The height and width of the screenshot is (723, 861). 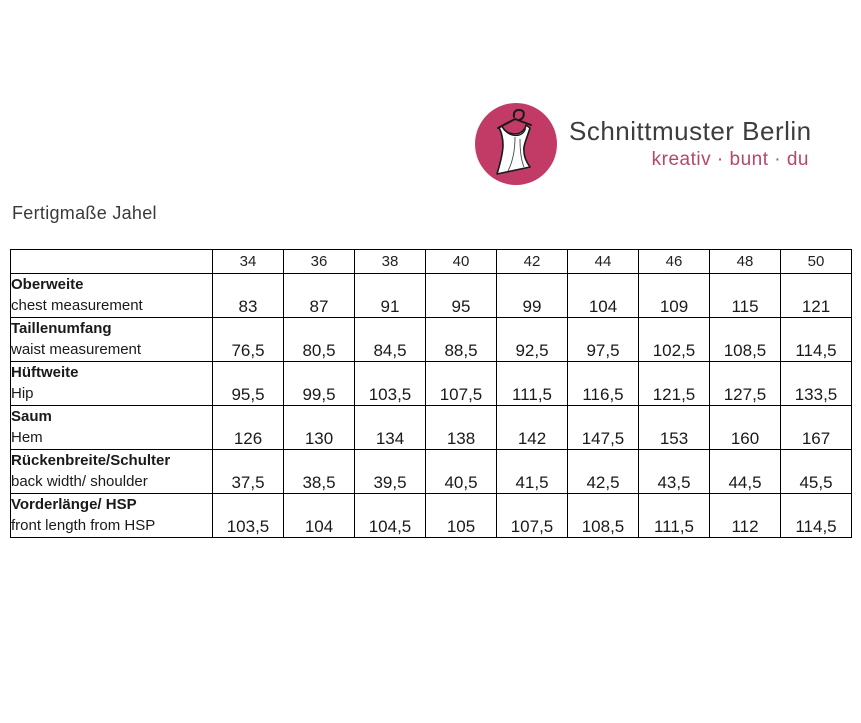 I want to click on measurement-label-en: Hem, so click(x=27, y=437).